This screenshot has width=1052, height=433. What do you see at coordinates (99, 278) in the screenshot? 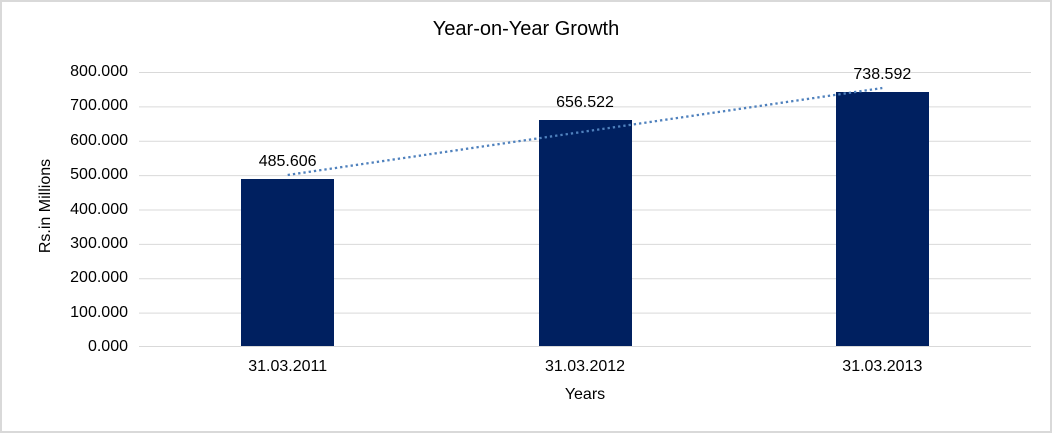
I see `y-tick-label: 200.000` at bounding box center [99, 278].